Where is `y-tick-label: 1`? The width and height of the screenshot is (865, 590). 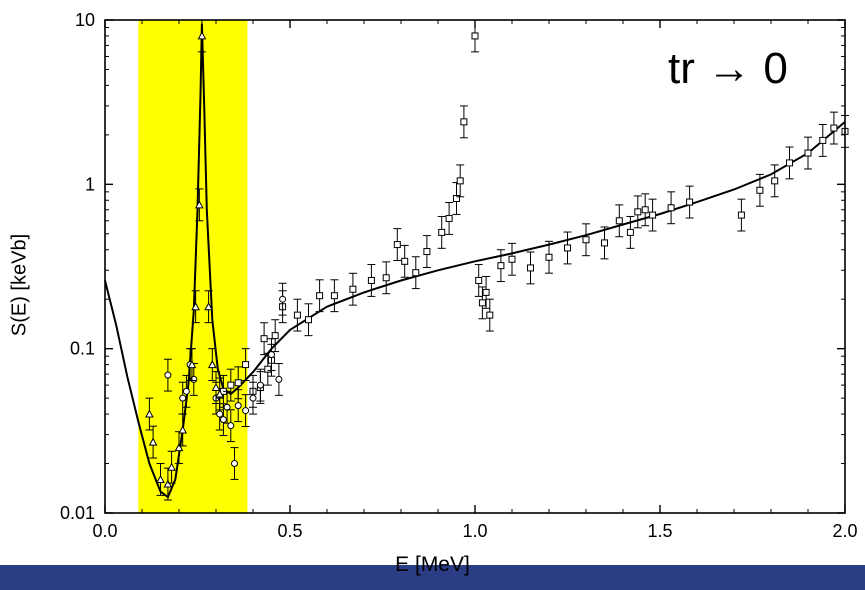
y-tick-label: 1 is located at coordinates (90, 184).